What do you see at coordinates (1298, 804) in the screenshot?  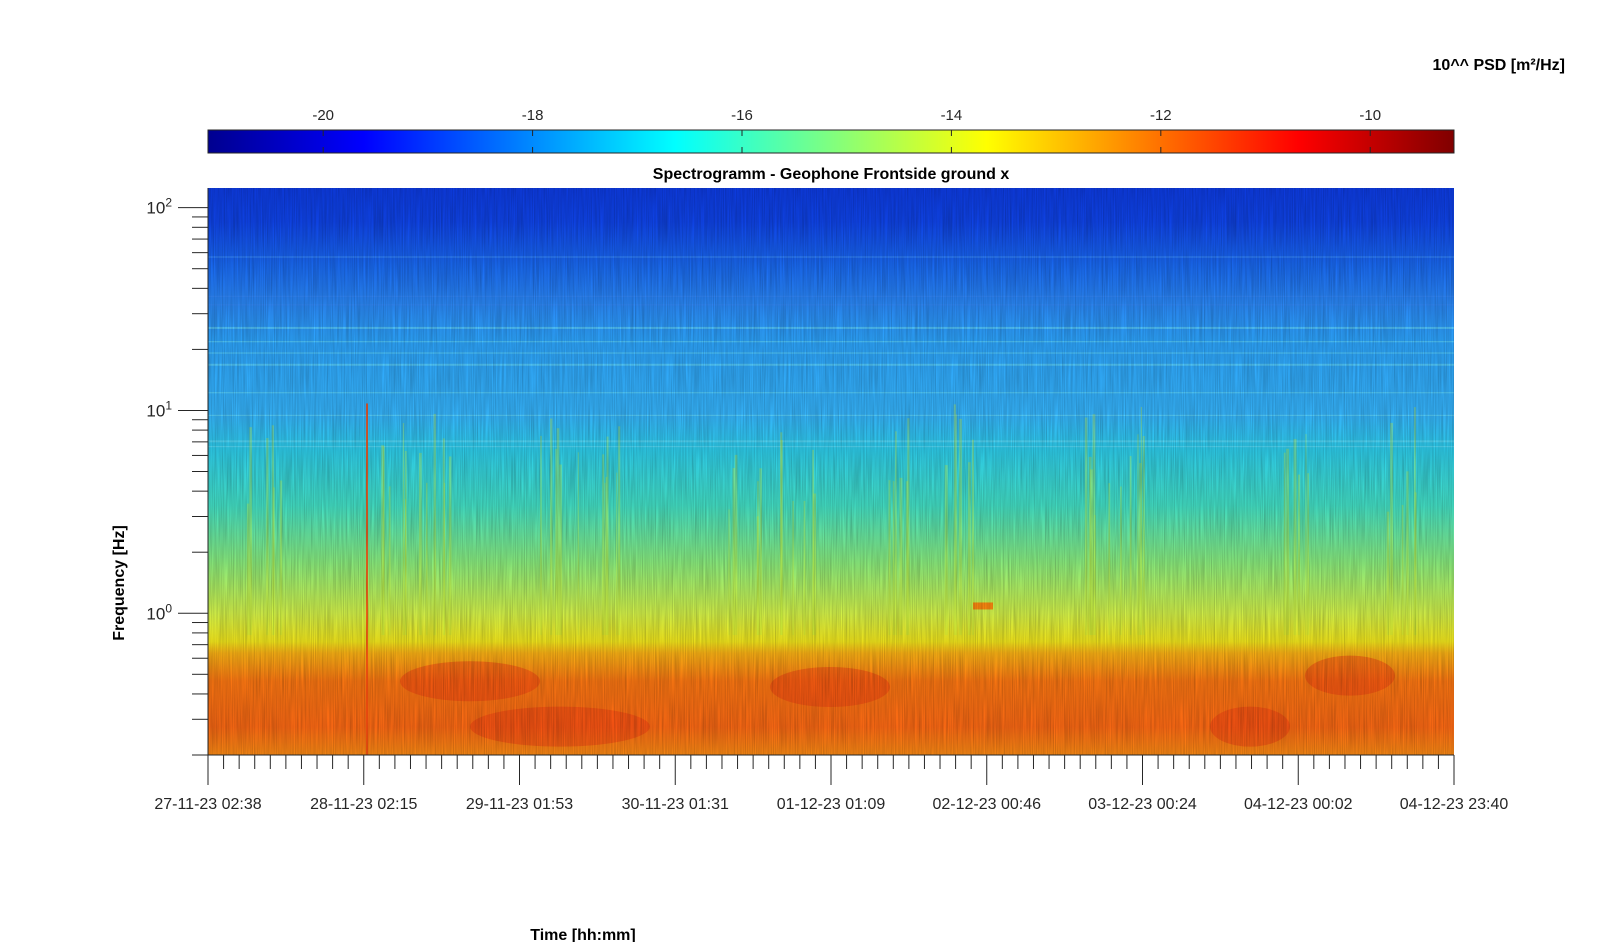 I see `x-tick-label: 04-12-23 00:02` at bounding box center [1298, 804].